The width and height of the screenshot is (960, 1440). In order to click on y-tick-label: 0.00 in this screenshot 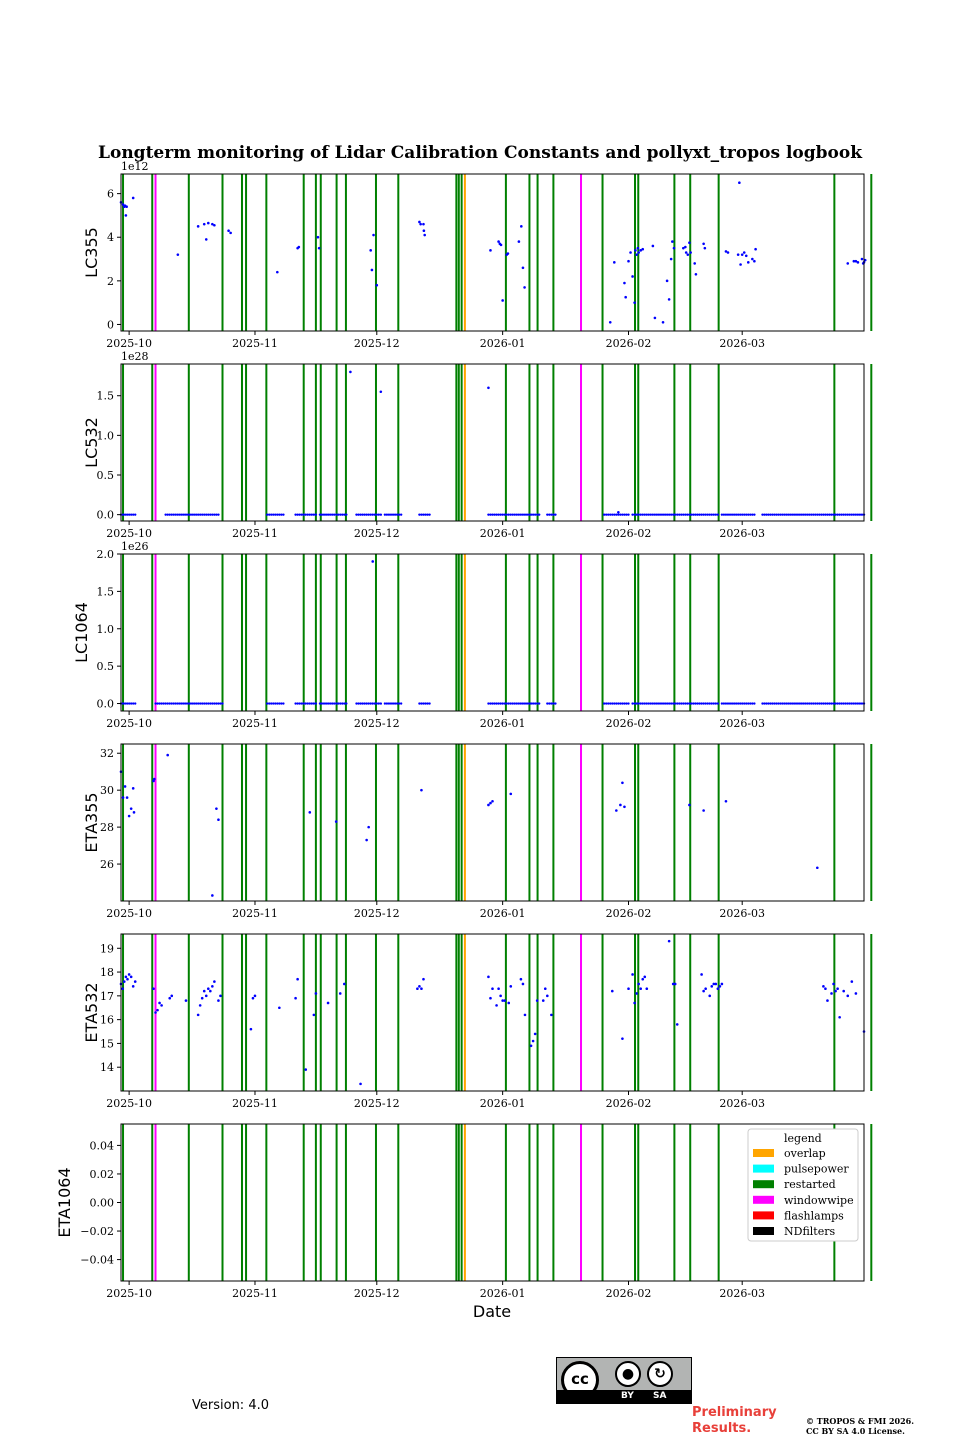, I will do `click(102, 1203)`.